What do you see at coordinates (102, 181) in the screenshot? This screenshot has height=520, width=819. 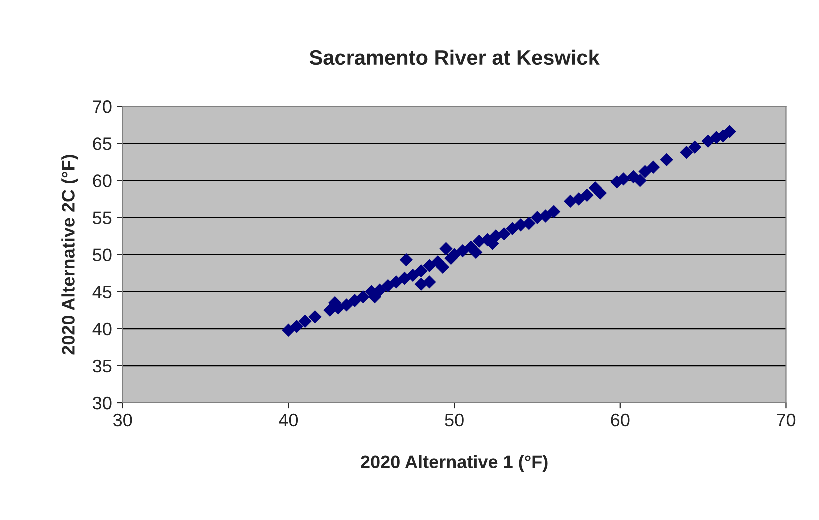 I see `y-tick-label: 60` at bounding box center [102, 181].